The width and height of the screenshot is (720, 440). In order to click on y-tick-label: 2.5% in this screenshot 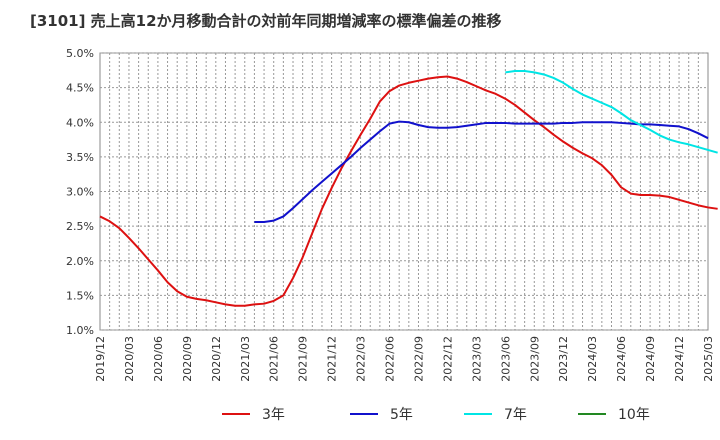, I will do `click(80, 226)`.